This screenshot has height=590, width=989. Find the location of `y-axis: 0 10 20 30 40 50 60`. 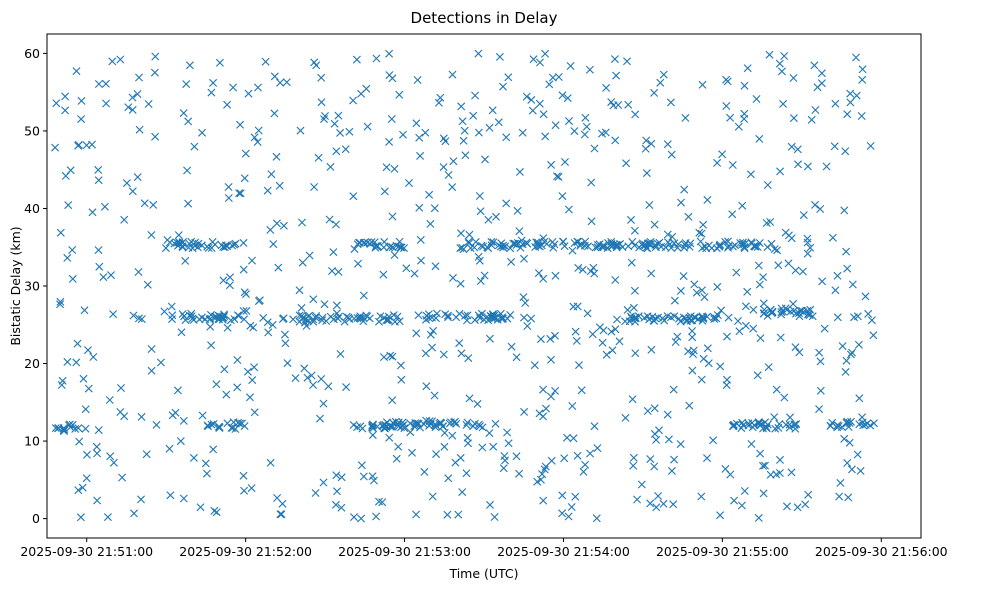

y-axis: 0 10 20 30 40 50 60 is located at coordinates (35, 286).